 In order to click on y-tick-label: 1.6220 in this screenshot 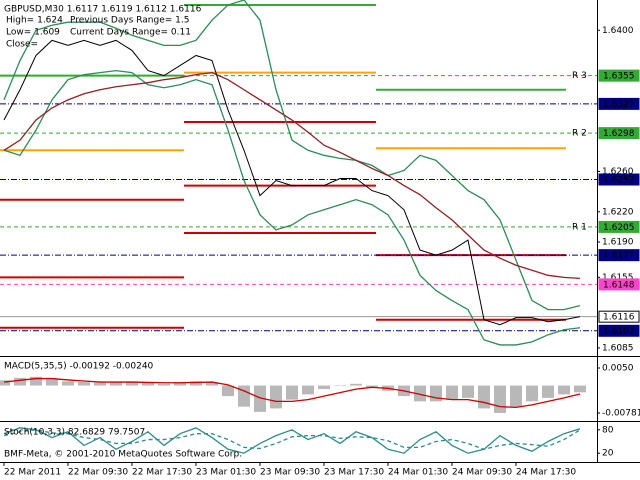, I will do `click(618, 212)`.